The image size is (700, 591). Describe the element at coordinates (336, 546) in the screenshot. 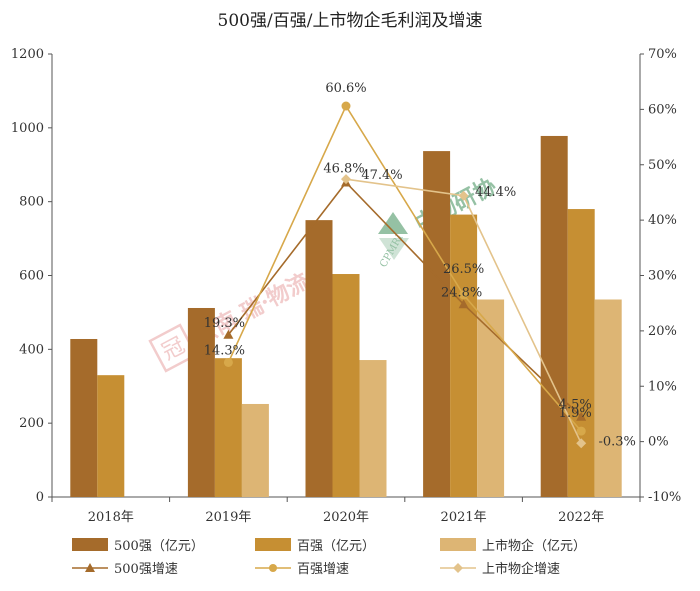

I see `legend-label: 百强（亿元）` at that location.